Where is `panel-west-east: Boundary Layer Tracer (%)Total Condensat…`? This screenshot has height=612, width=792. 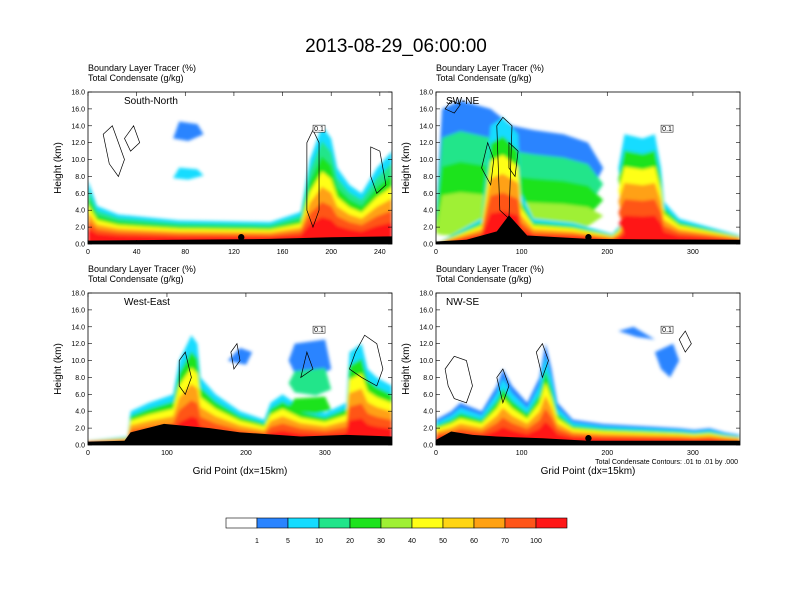
panel-west-east: Boundary Layer Tracer (%)Total Condensat… is located at coordinates (223, 370).